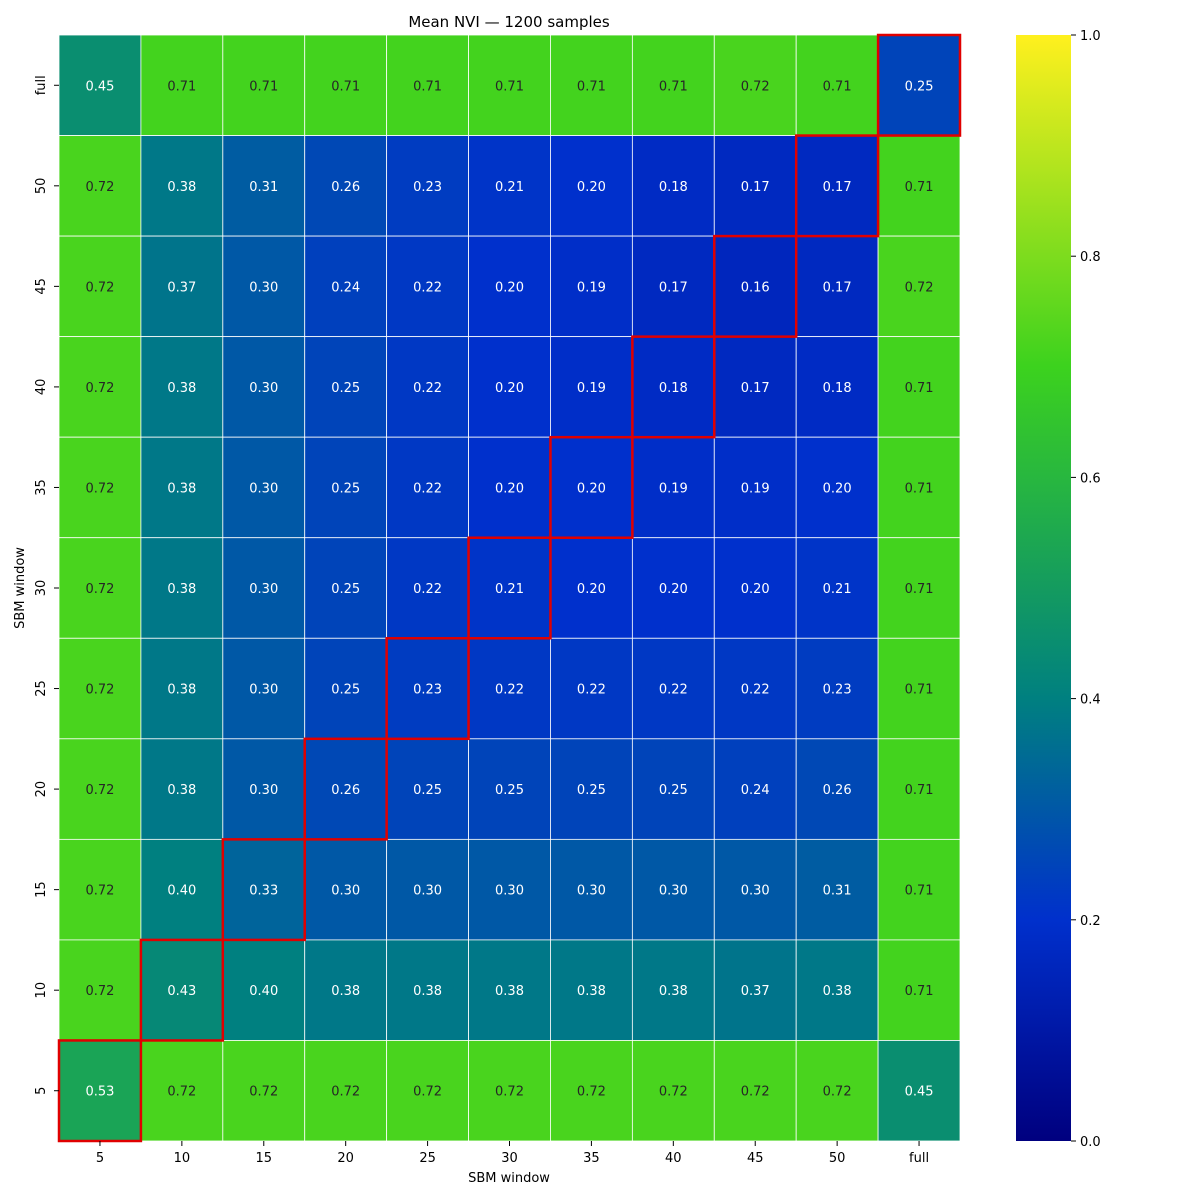 This screenshot has height=1200, width=1200. Describe the element at coordinates (512, 1153) in the screenshot. I see `x-axis-ticks: 5 10 15 20 25 30 35 40 45 50 full` at that location.